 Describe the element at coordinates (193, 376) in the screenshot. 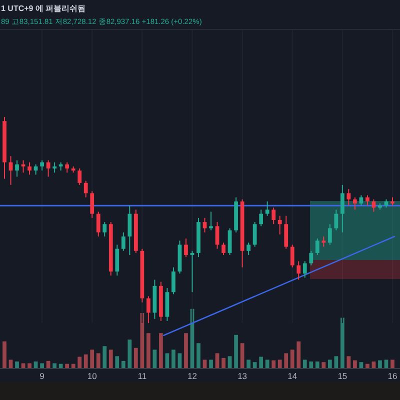

I see `x-tick-label: 12` at that location.